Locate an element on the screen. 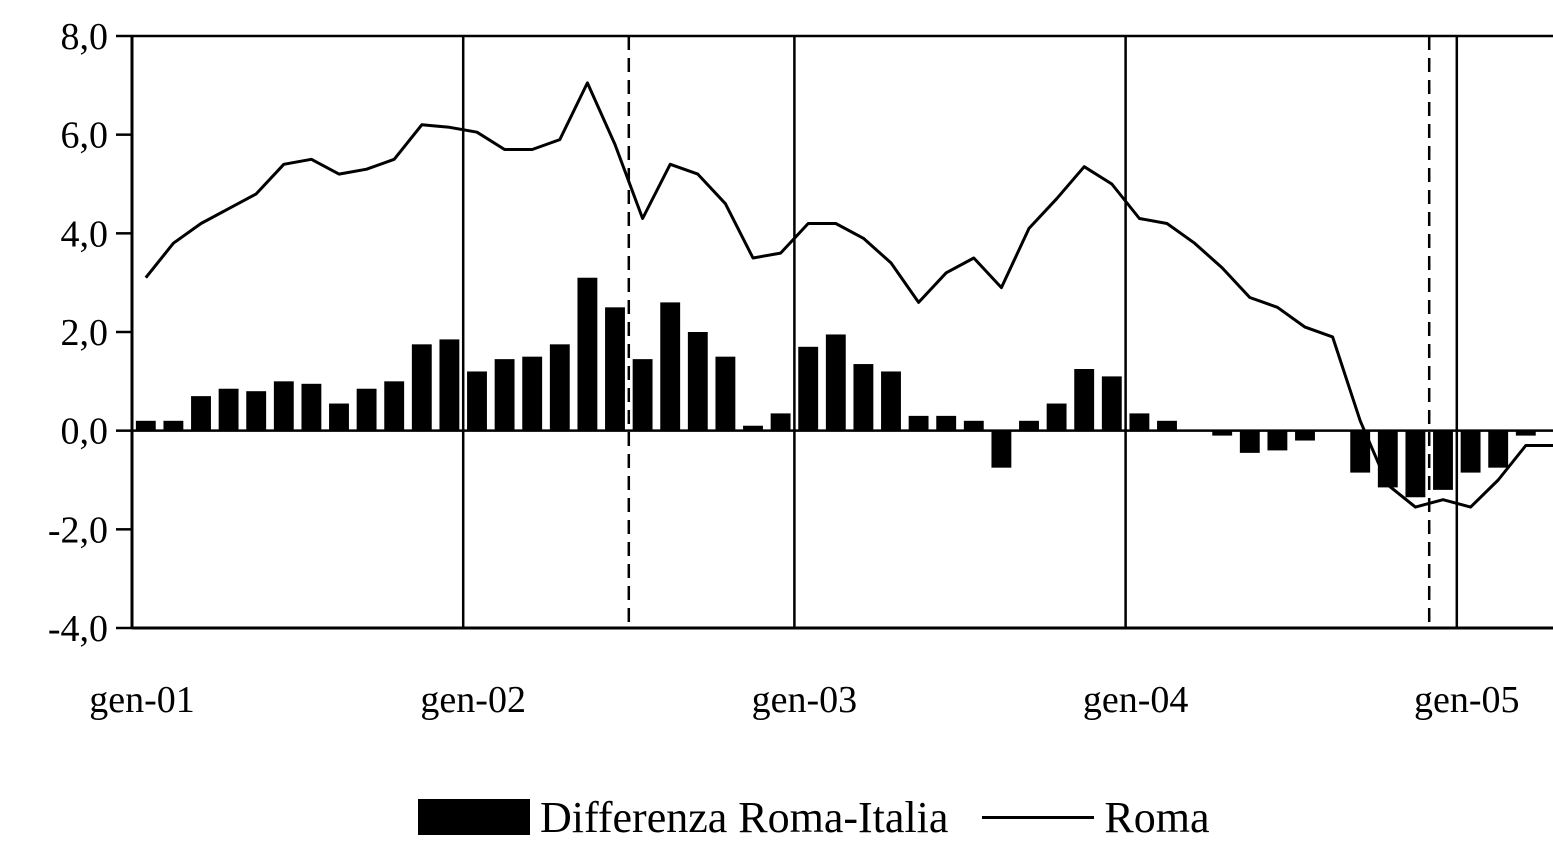 The width and height of the screenshot is (1553, 843). legend: Differenza Roma-Italia Roma is located at coordinates (814, 817).